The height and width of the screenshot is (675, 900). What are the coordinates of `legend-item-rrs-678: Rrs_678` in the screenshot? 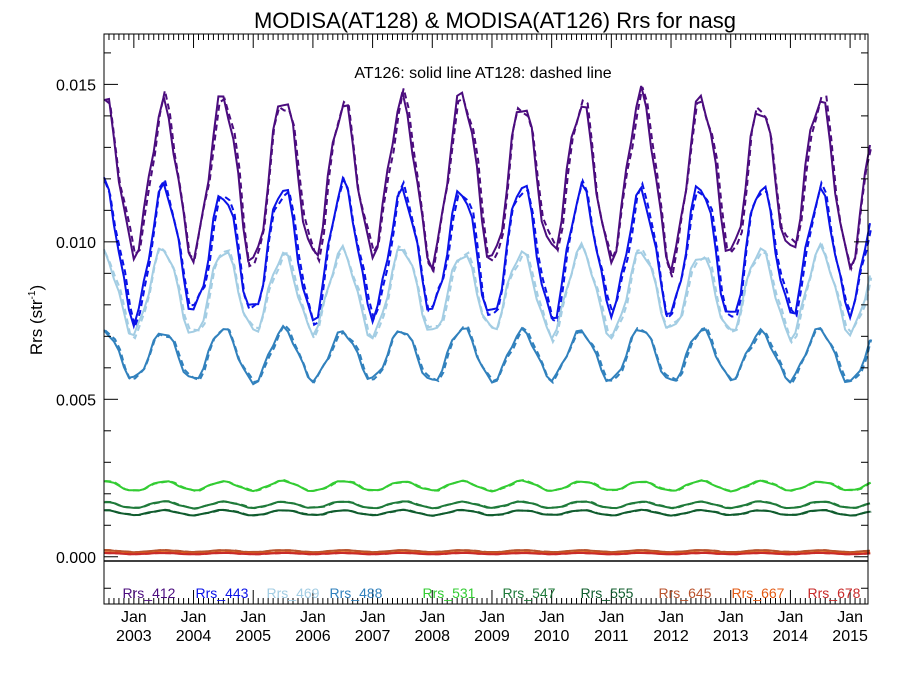 It's located at (834, 593).